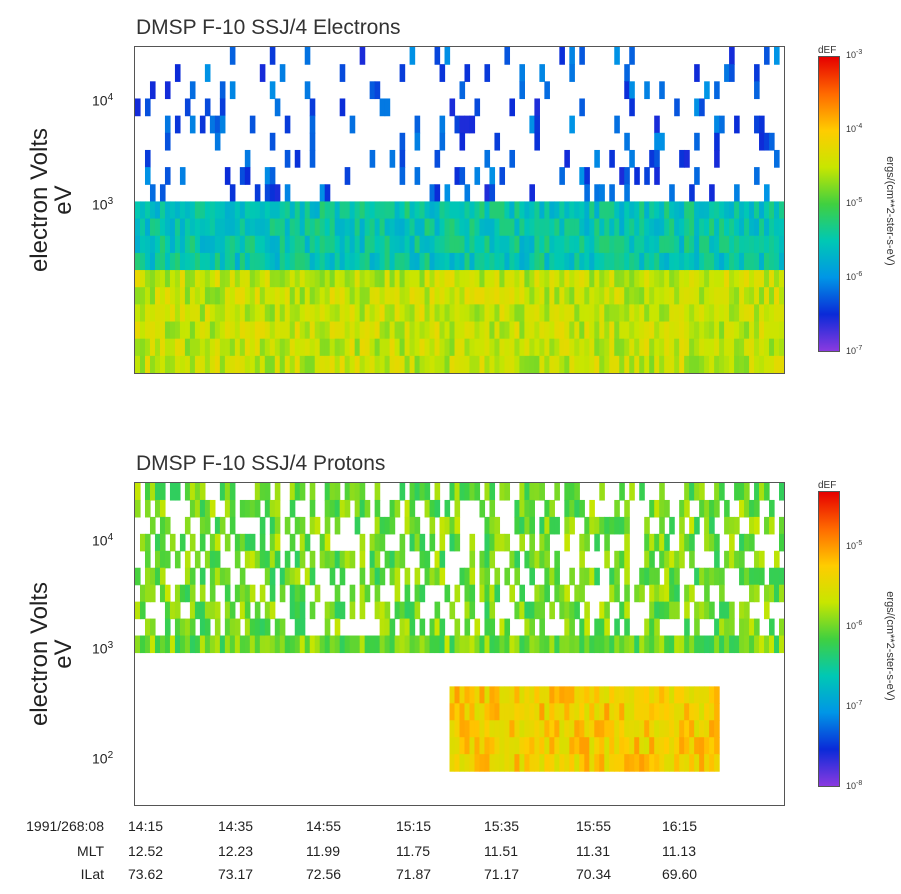  Describe the element at coordinates (679, 851) in the screenshot. I see `footer-value: 11.13` at that location.